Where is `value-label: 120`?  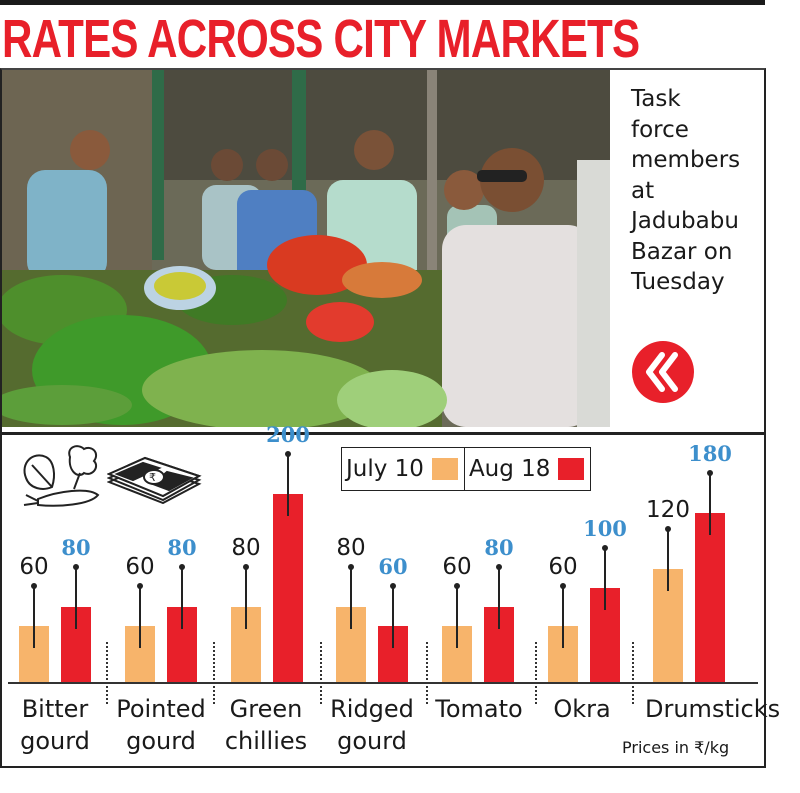 value-label: 120 is located at coordinates (668, 510).